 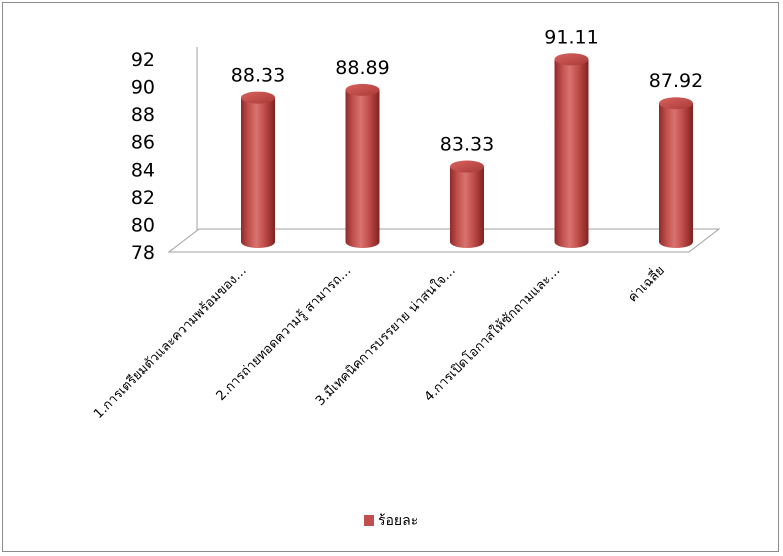 What do you see at coordinates (369, 520) in the screenshot?
I see `legend-swatch` at bounding box center [369, 520].